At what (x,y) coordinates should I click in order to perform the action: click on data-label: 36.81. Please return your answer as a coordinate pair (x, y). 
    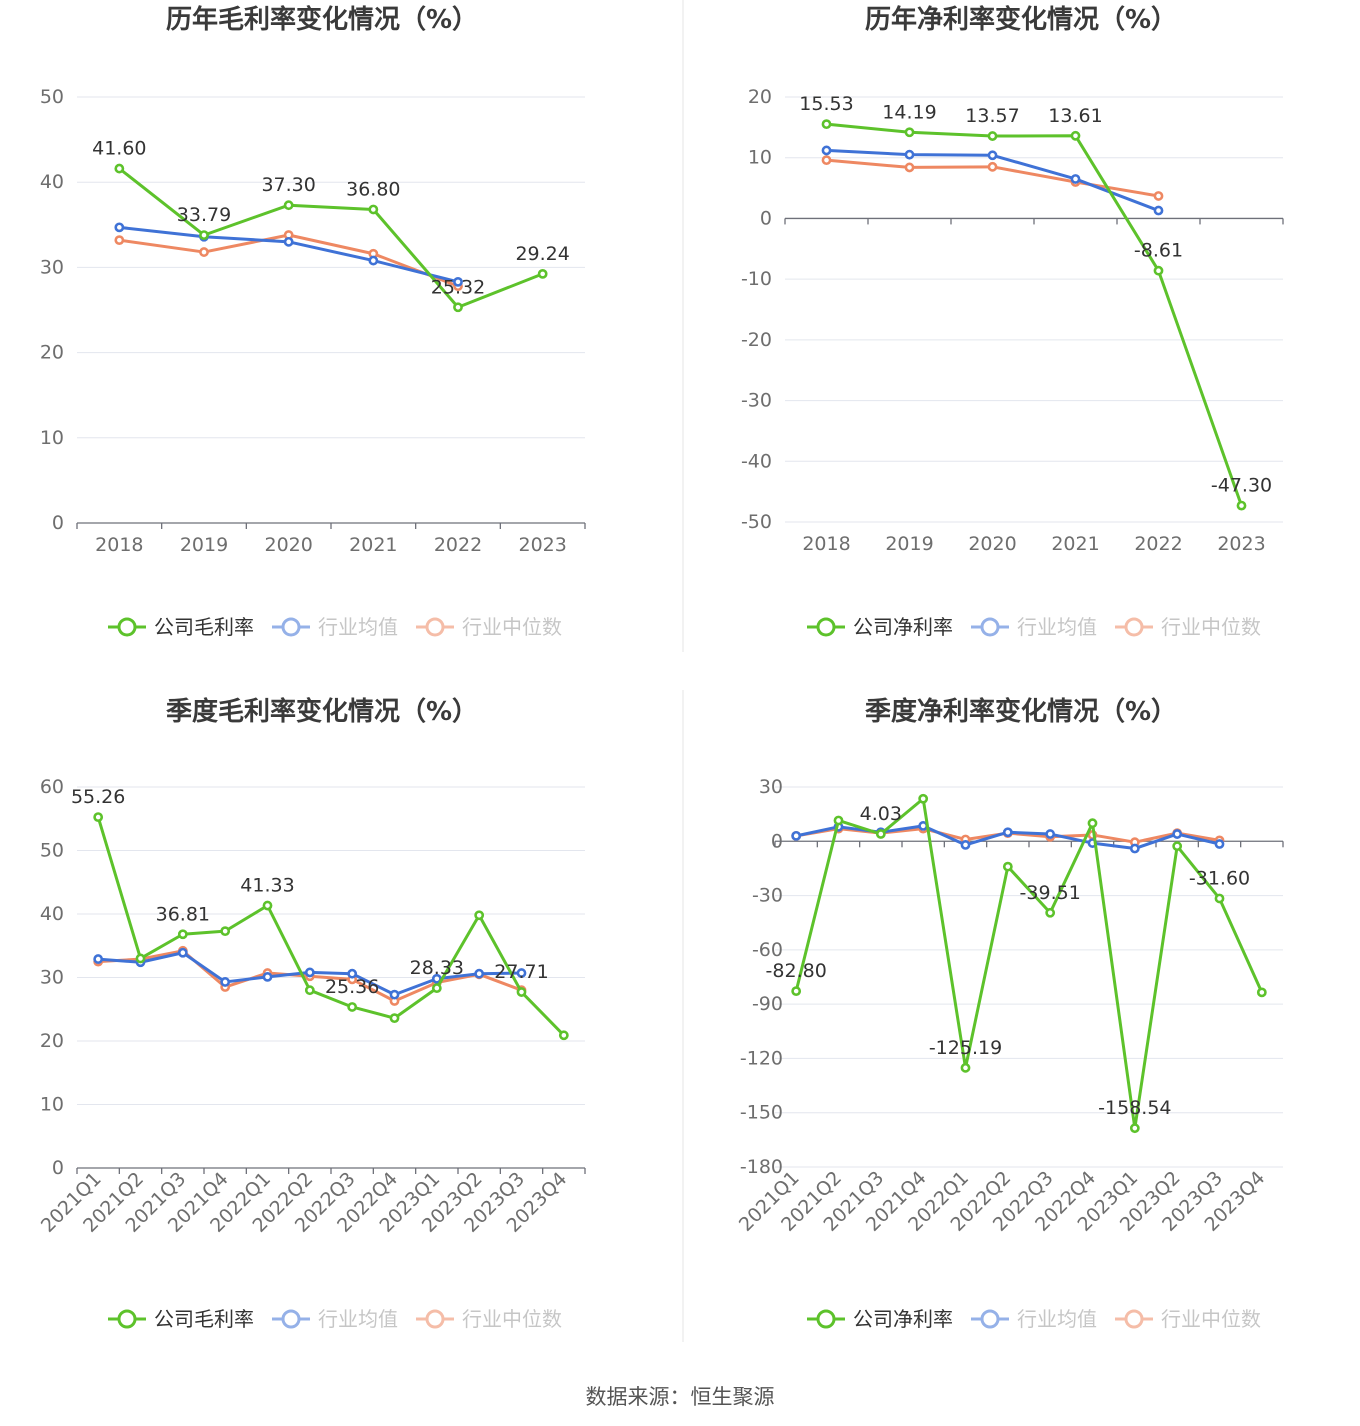
    Looking at the image, I should click on (183, 914).